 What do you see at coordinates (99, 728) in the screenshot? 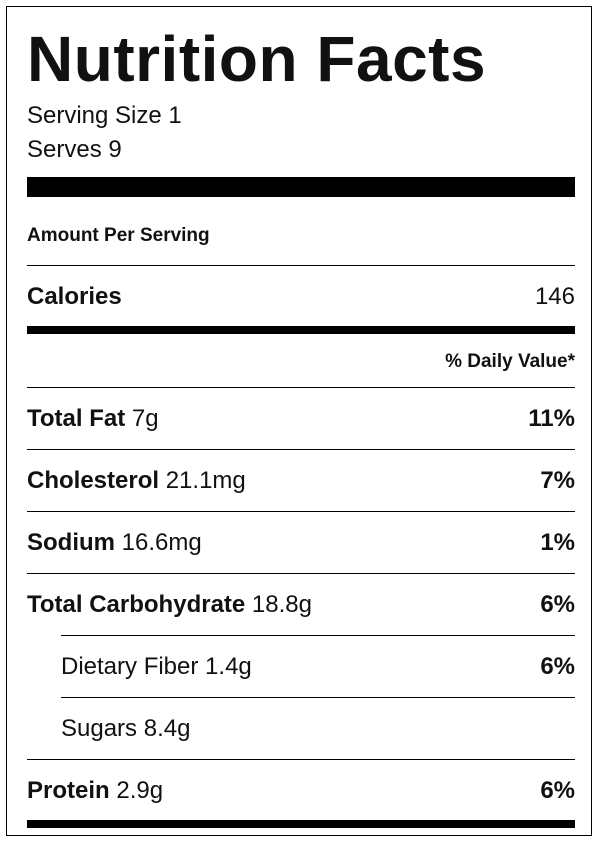
I see `nutrient-name: Sugars` at bounding box center [99, 728].